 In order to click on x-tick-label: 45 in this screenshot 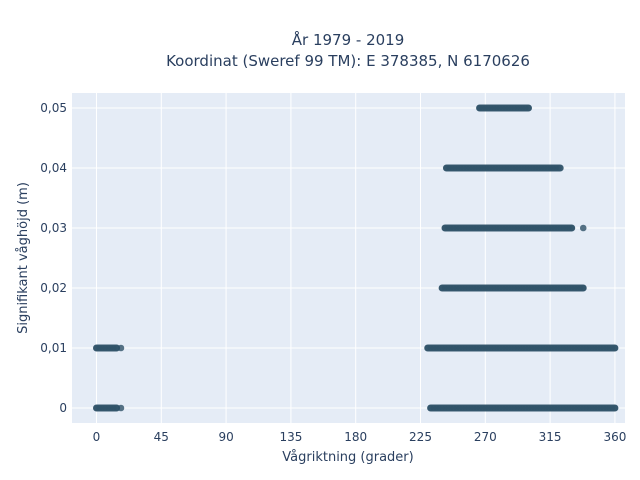, I will do `click(161, 437)`.